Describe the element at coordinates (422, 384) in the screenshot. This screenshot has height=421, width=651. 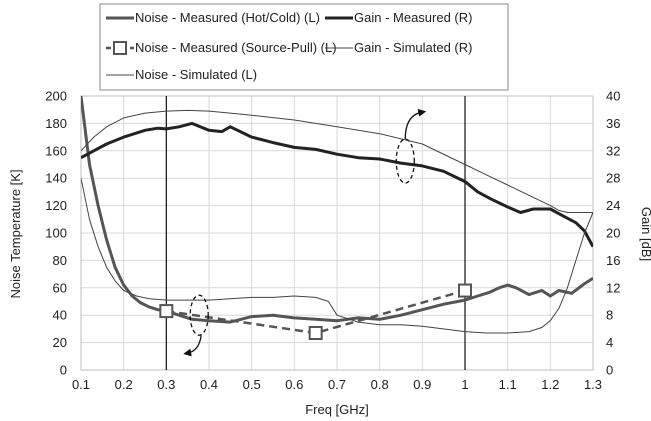
I see `x-tick-label: 0.9` at that location.